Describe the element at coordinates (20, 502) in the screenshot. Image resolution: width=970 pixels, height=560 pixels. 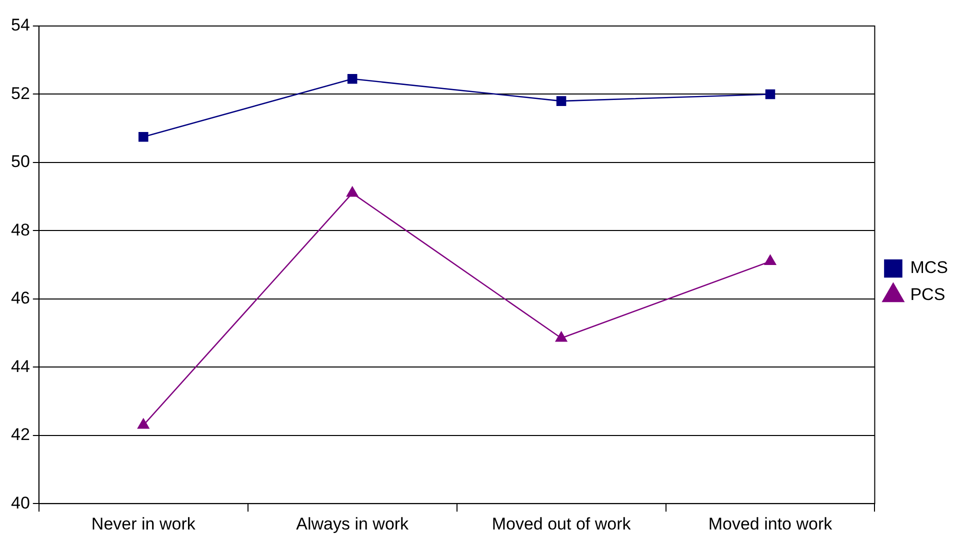
I see `y-tick-label: 40` at that location.